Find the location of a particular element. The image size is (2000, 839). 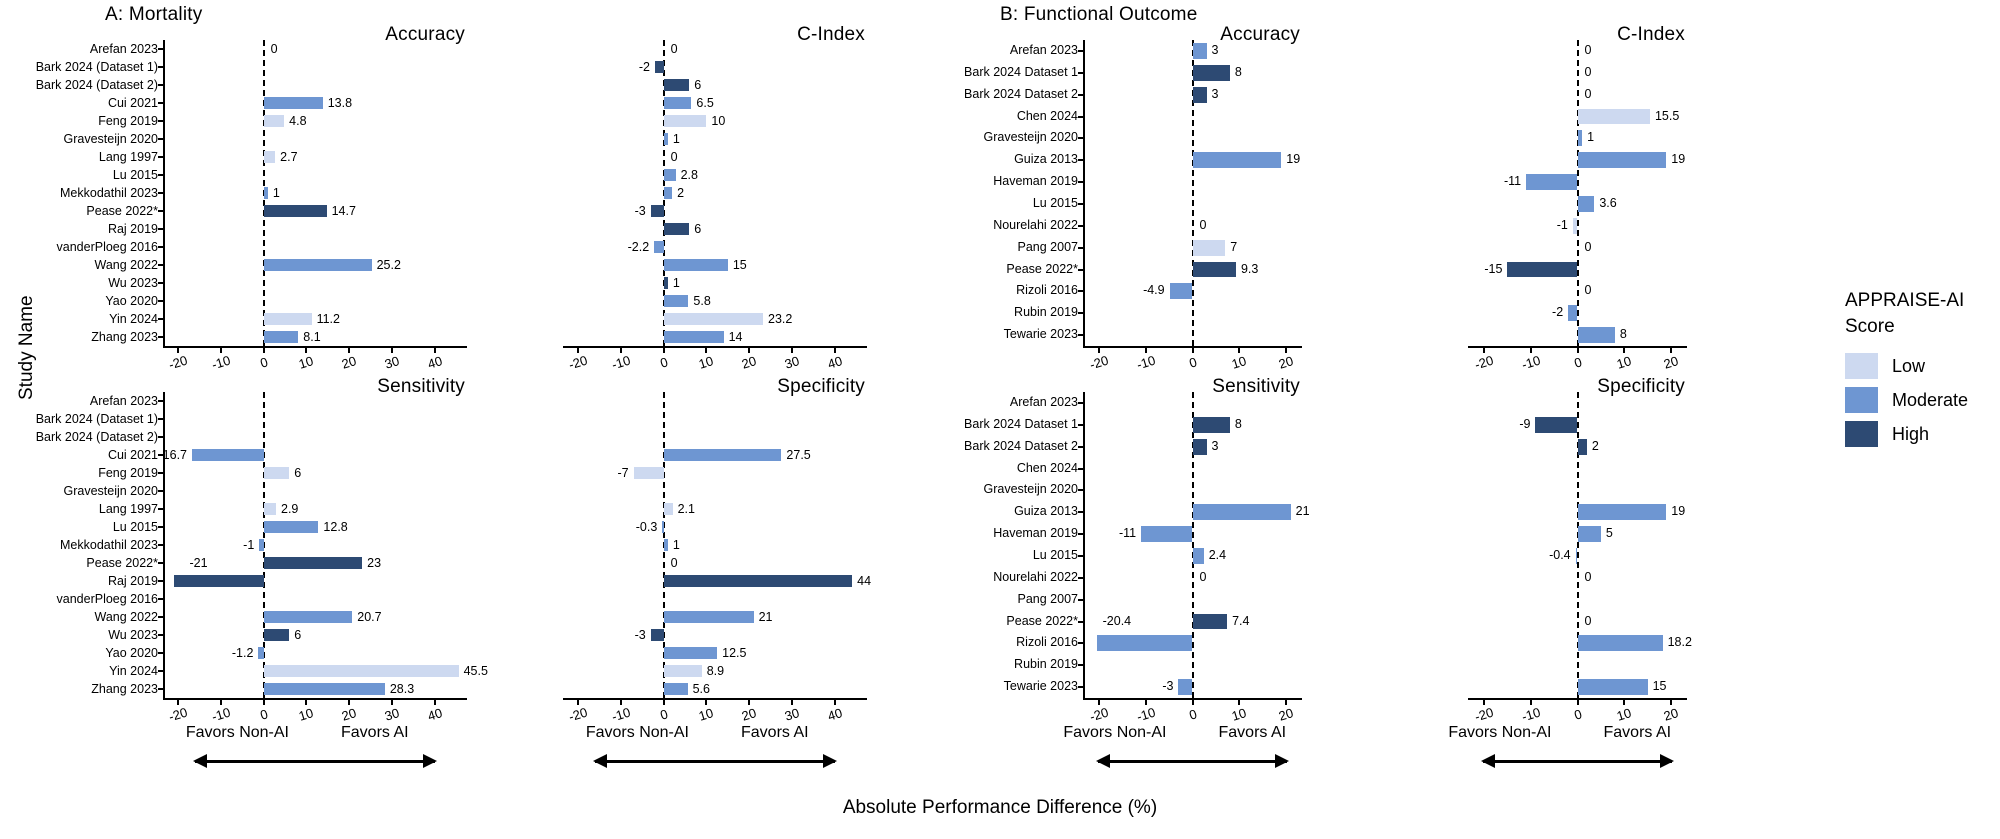

study-label: Bark 2024 (Dataset 2) is located at coordinates (96, 437).